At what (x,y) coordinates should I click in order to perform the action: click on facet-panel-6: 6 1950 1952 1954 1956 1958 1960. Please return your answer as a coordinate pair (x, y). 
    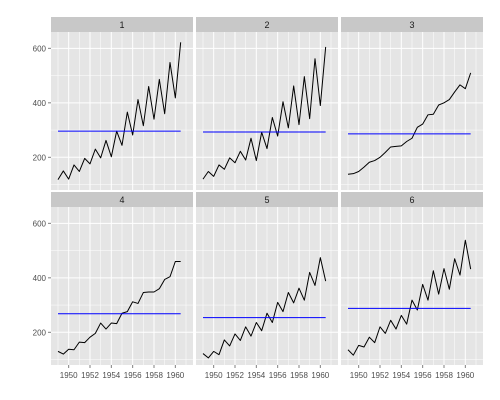
    Looking at the image, I should click on (412, 286).